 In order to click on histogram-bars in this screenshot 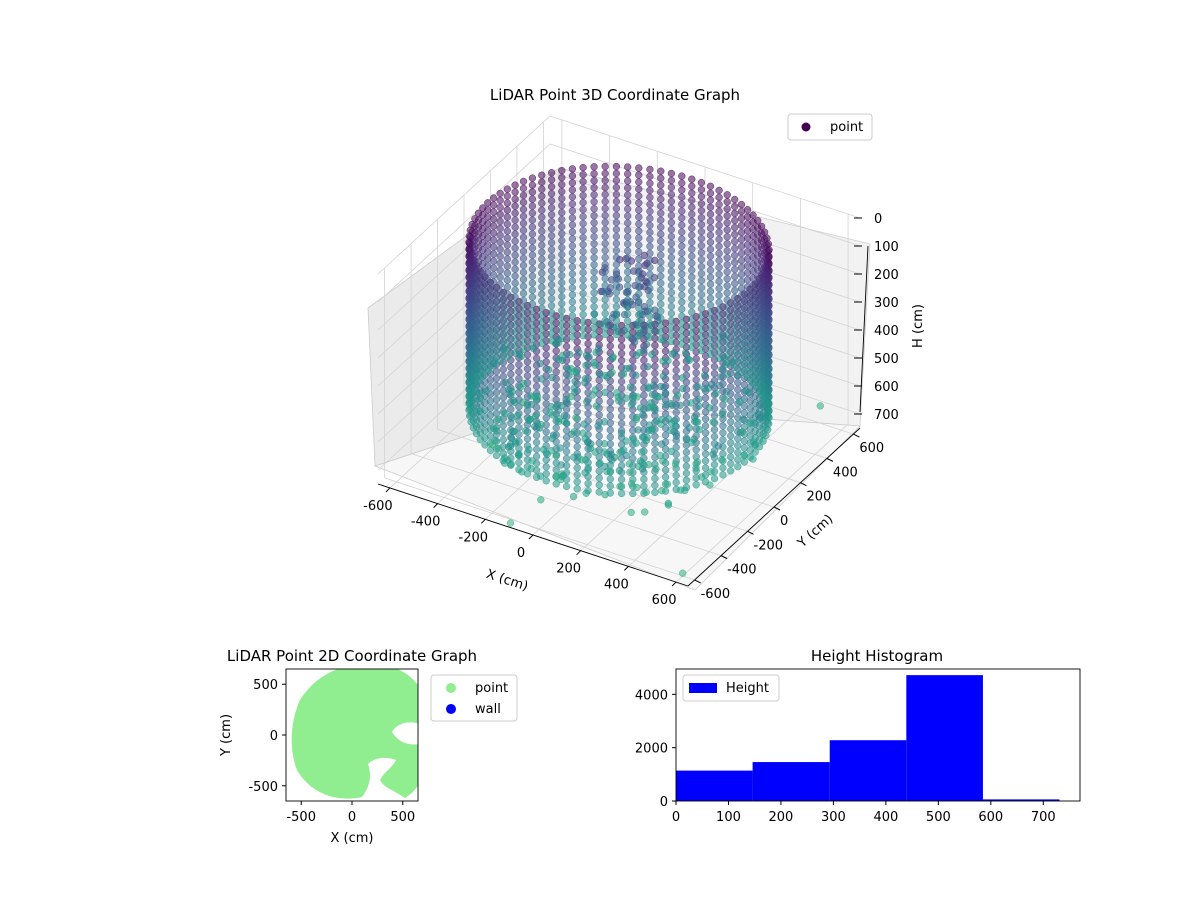, I will do `click(868, 738)`.